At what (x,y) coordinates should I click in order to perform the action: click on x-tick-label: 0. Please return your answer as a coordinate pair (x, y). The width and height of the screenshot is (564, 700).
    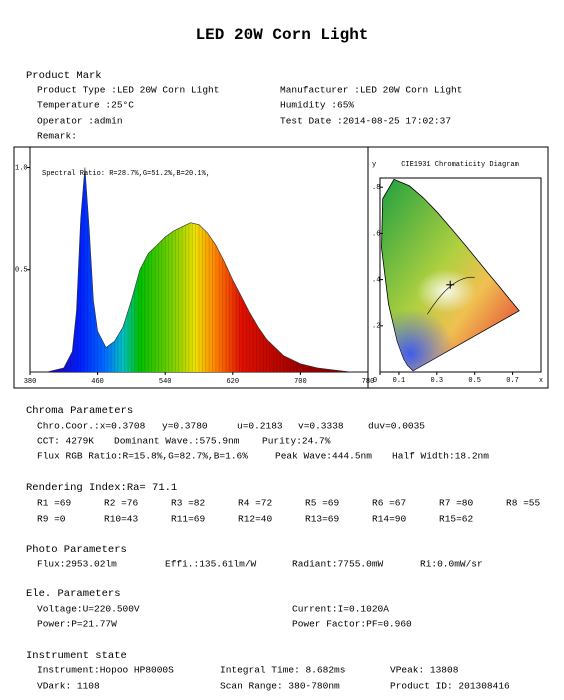
    Looking at the image, I should click on (375, 381).